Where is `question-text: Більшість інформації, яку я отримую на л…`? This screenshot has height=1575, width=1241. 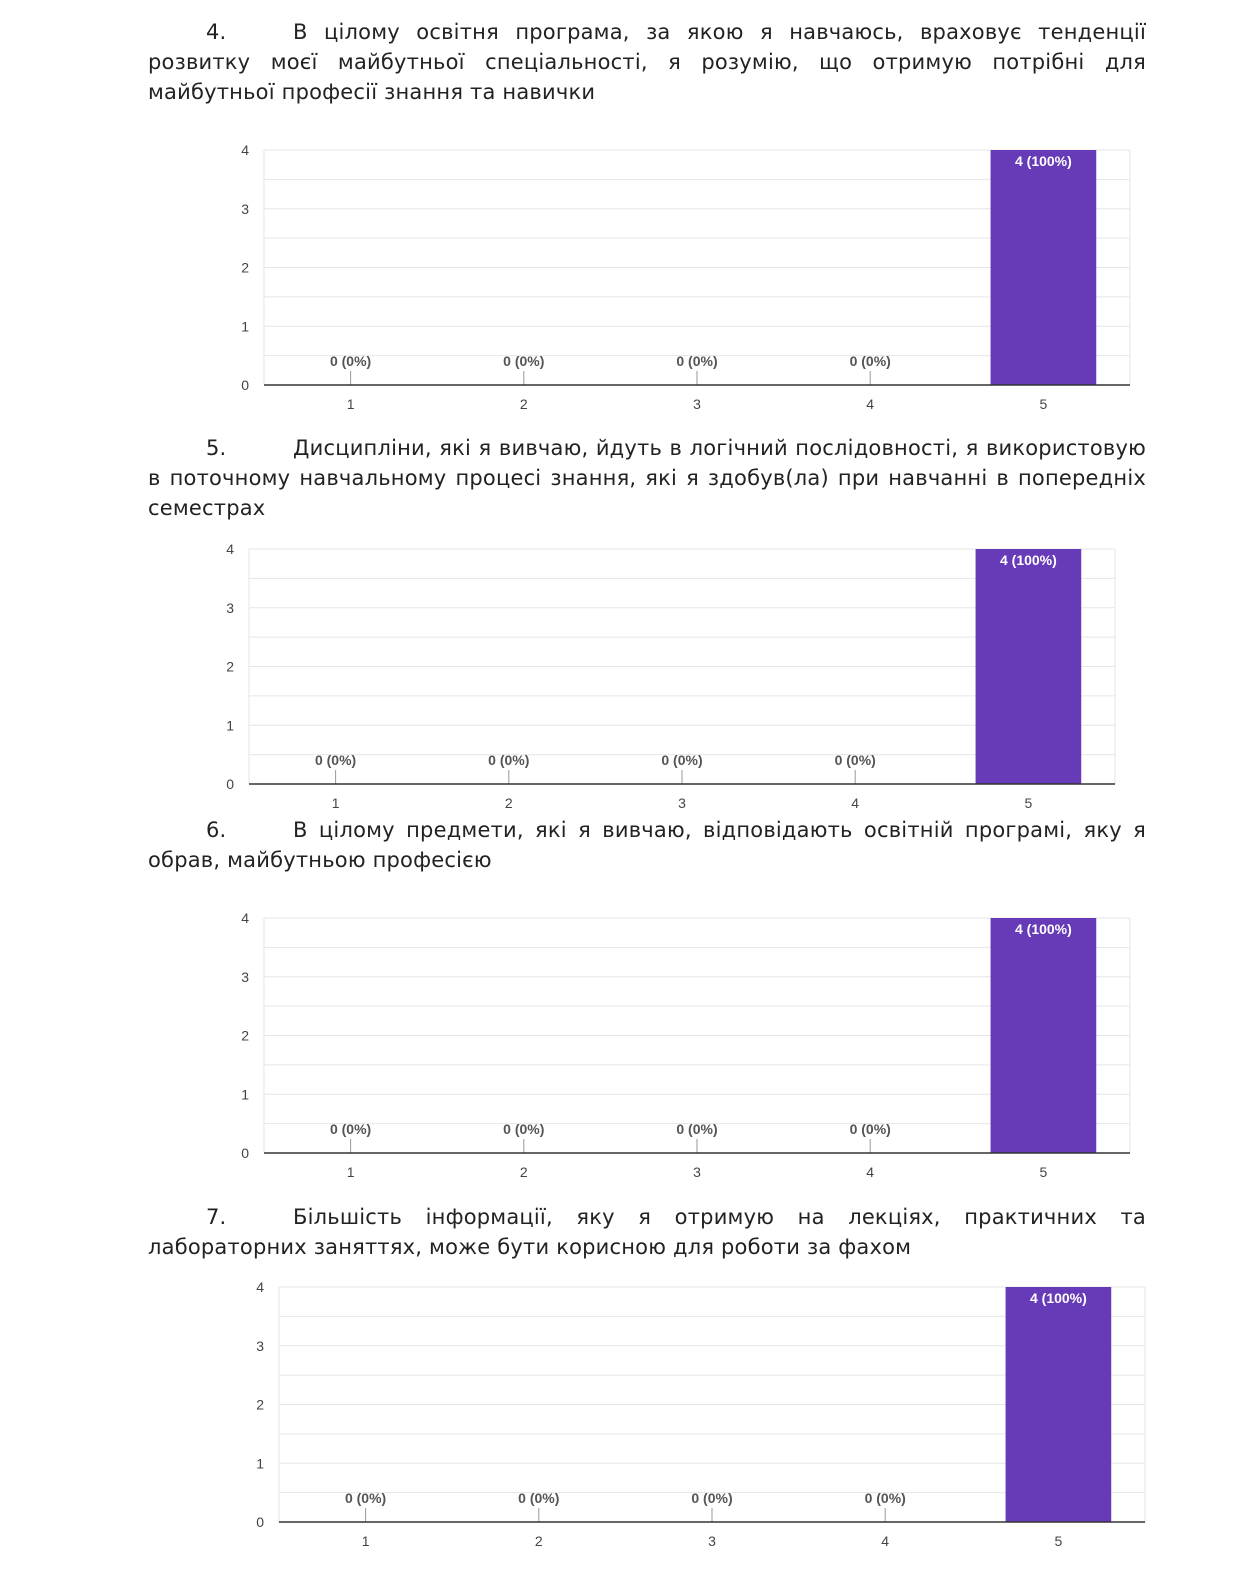 question-text: Більшість інформації, яку я отримую на л… is located at coordinates (647, 1232).